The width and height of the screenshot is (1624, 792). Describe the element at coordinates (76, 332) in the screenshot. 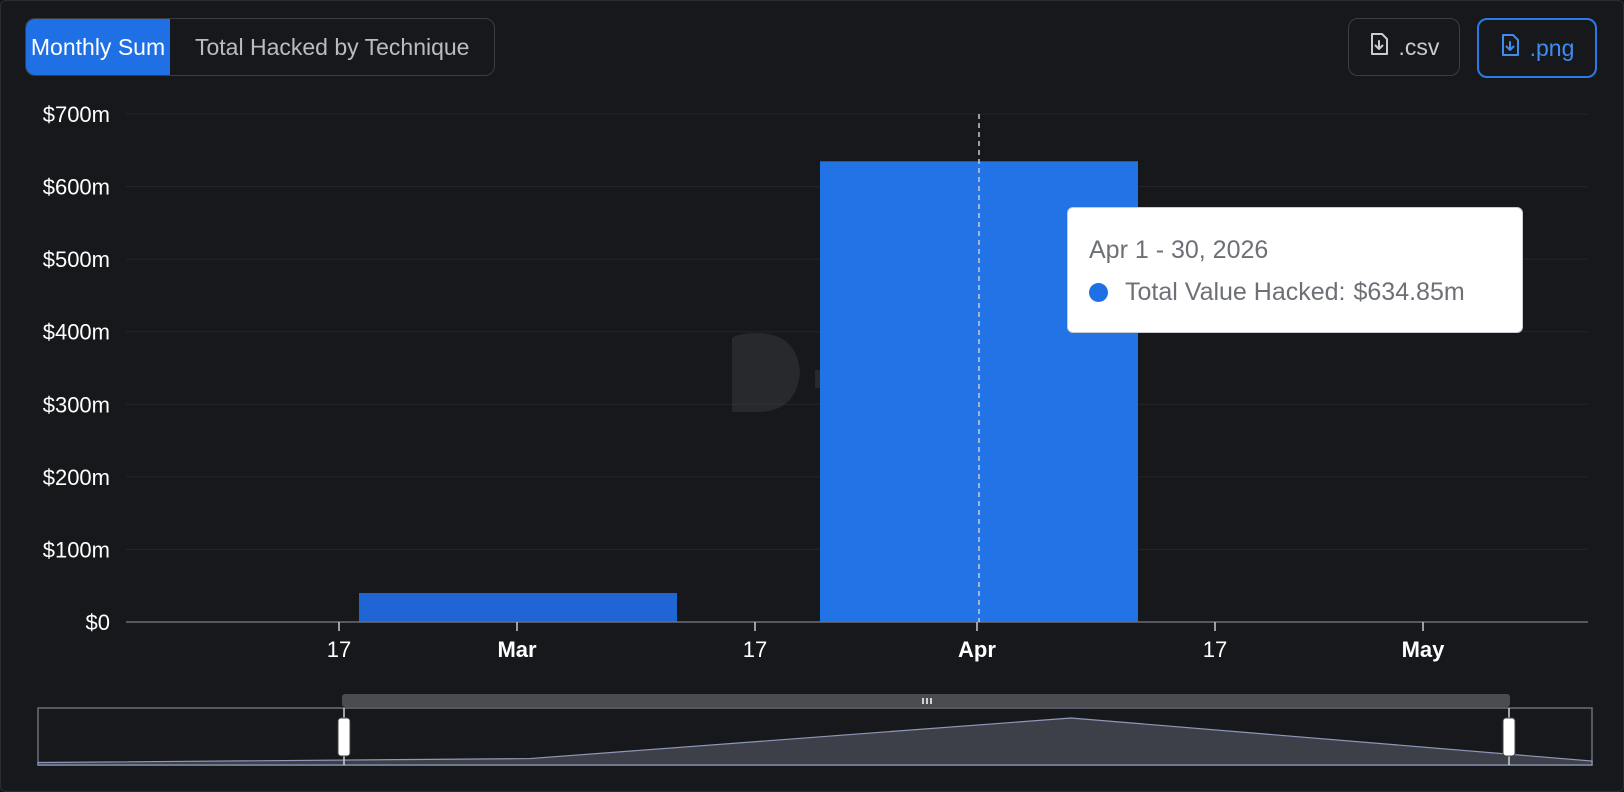

I see `y-tick-label: $400m` at that location.